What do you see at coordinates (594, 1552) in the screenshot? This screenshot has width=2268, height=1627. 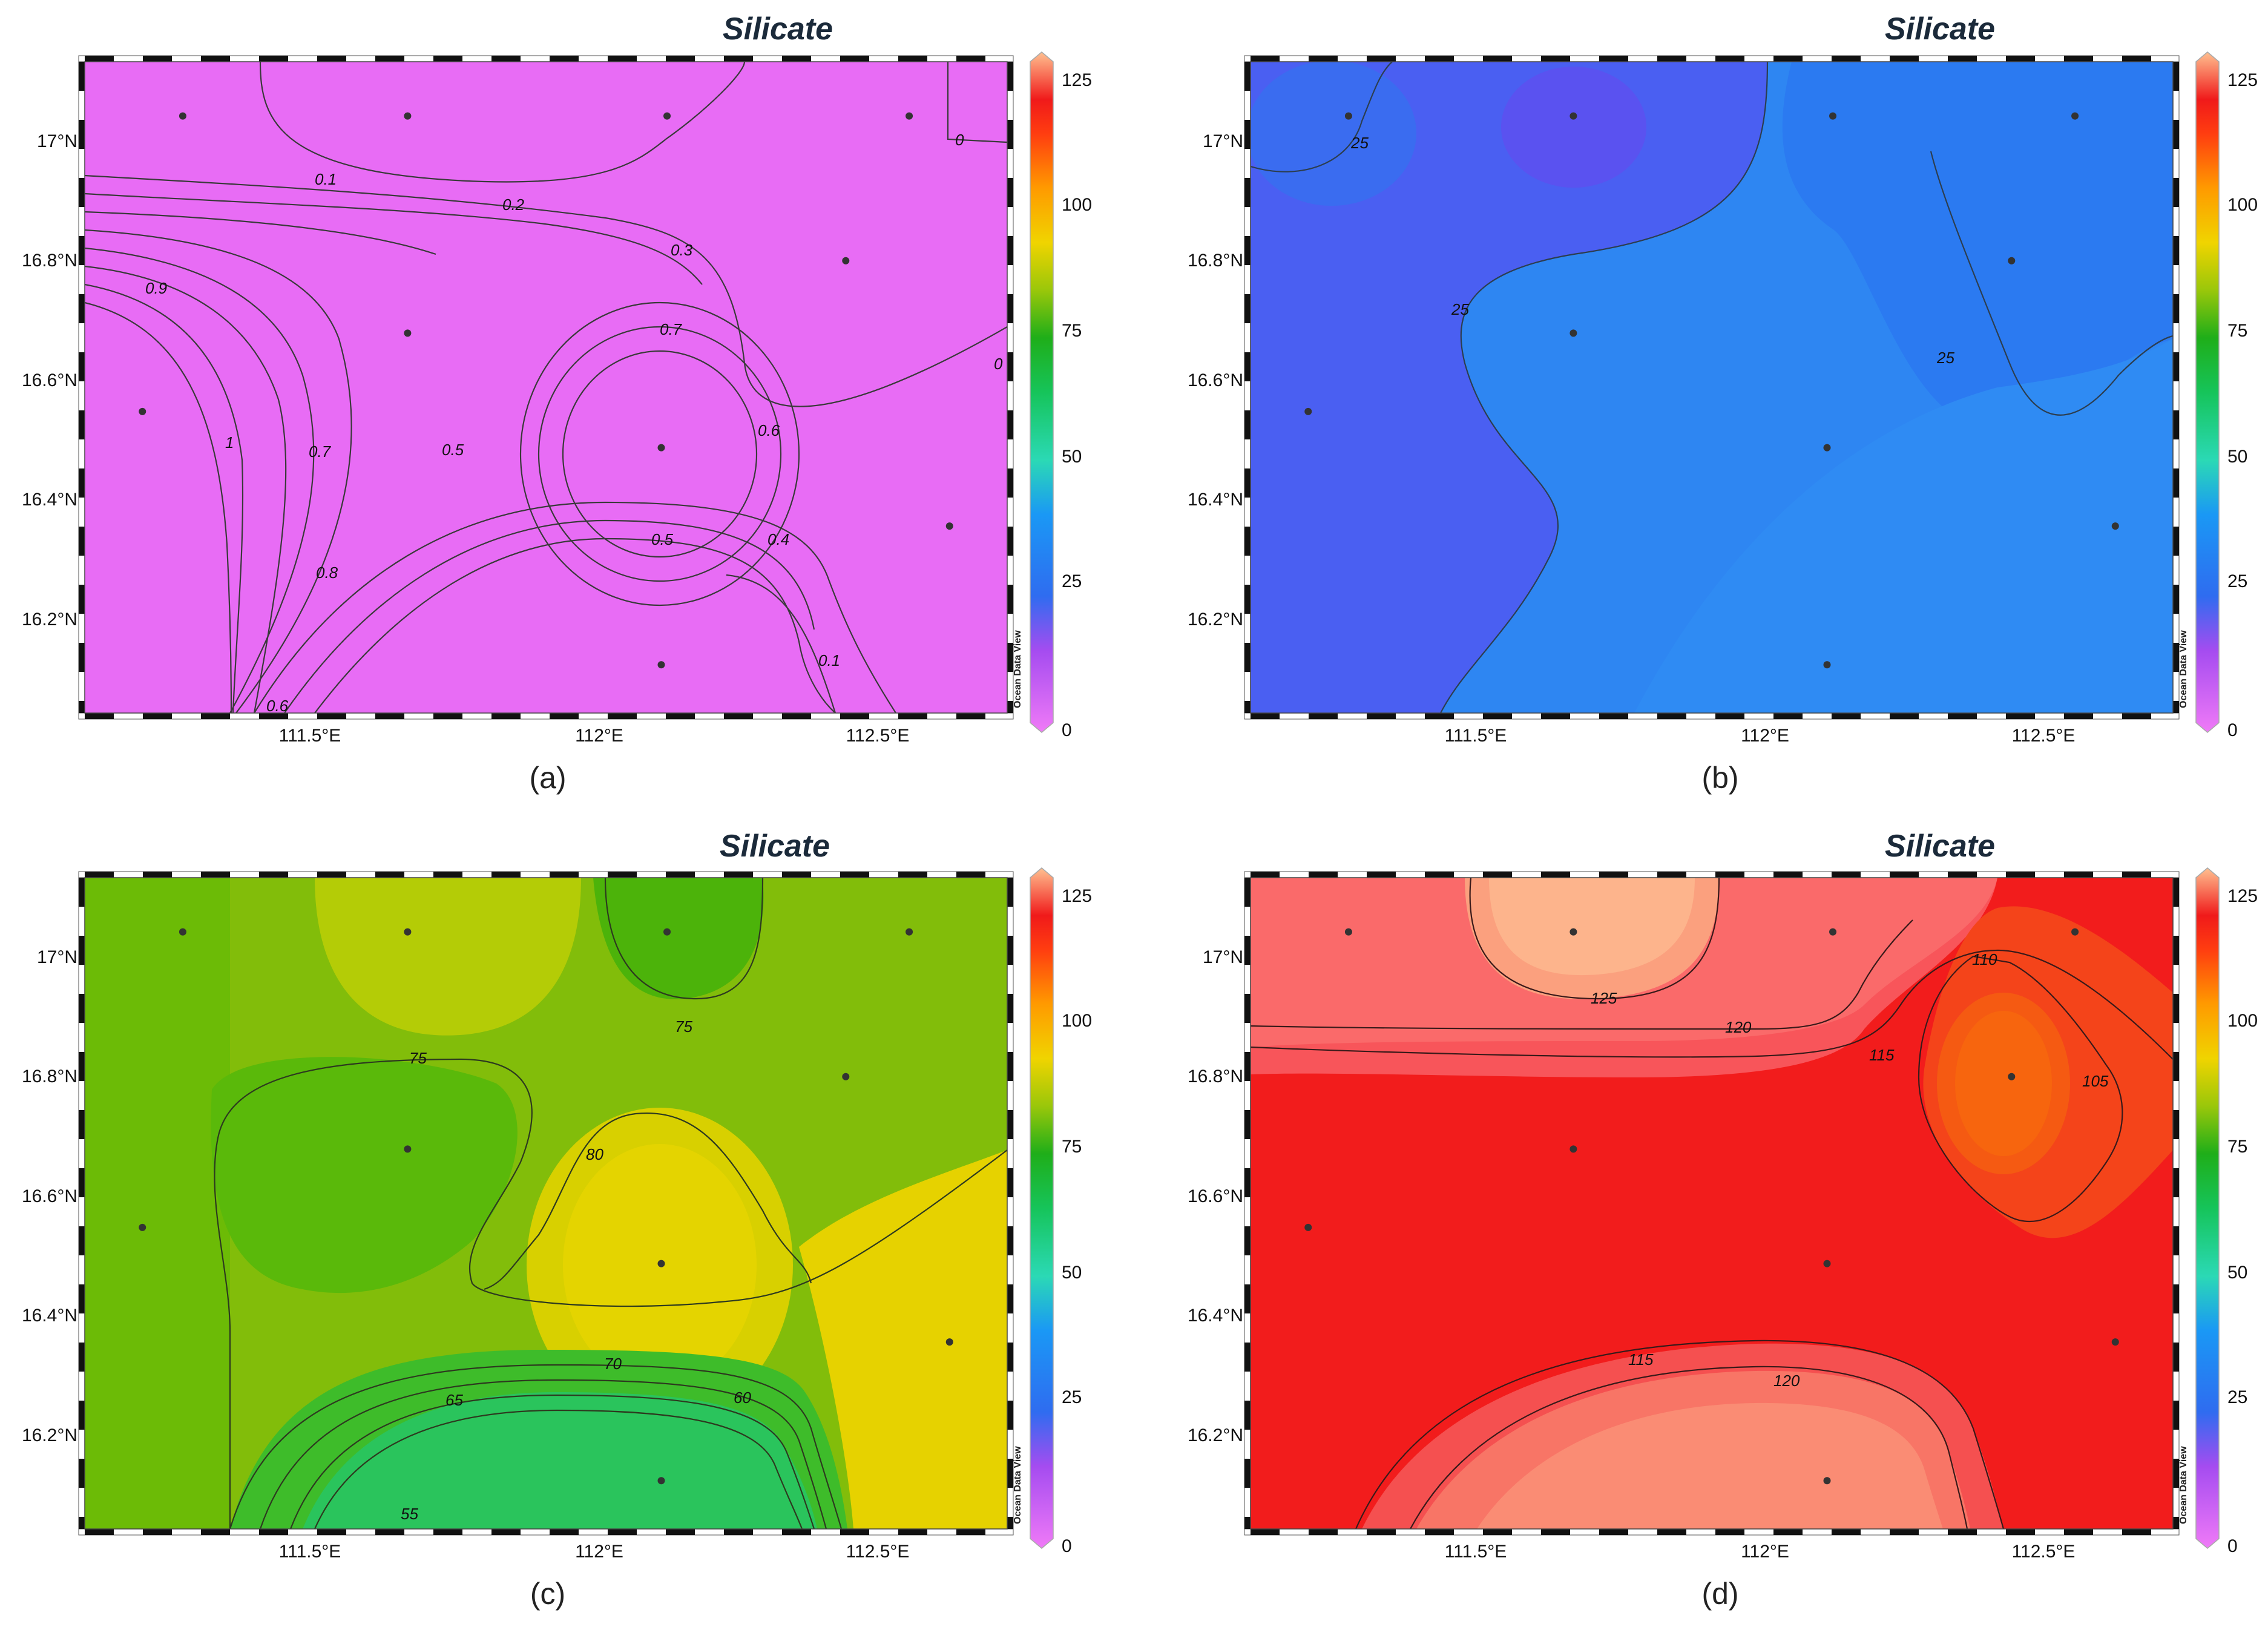 I see `panel-c-x-ticks: 111.5°E 112°E 112.5°E` at bounding box center [594, 1552].